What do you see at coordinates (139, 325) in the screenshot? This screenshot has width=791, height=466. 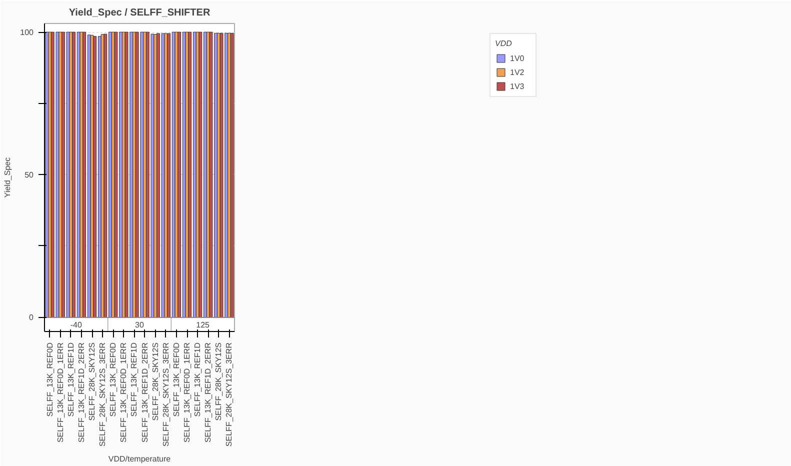 I see `annotation: 30` at bounding box center [139, 325].